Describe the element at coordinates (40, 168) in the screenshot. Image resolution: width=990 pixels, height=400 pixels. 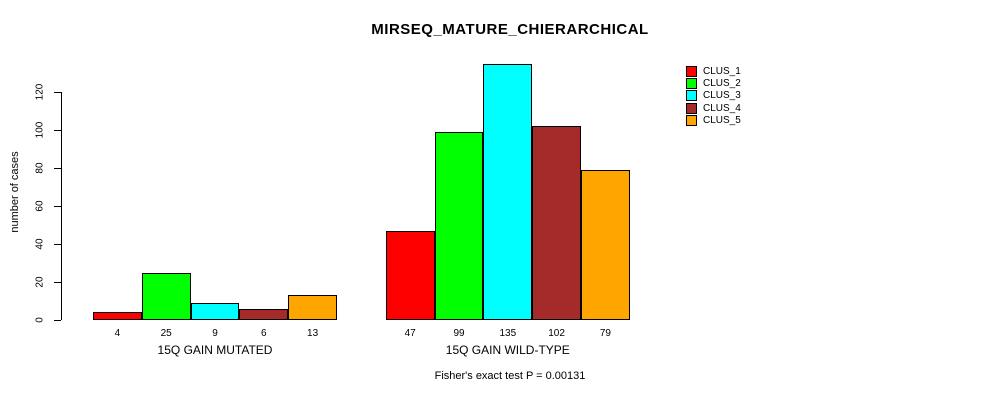
I see `y-axis-tick-label: 80` at that location.